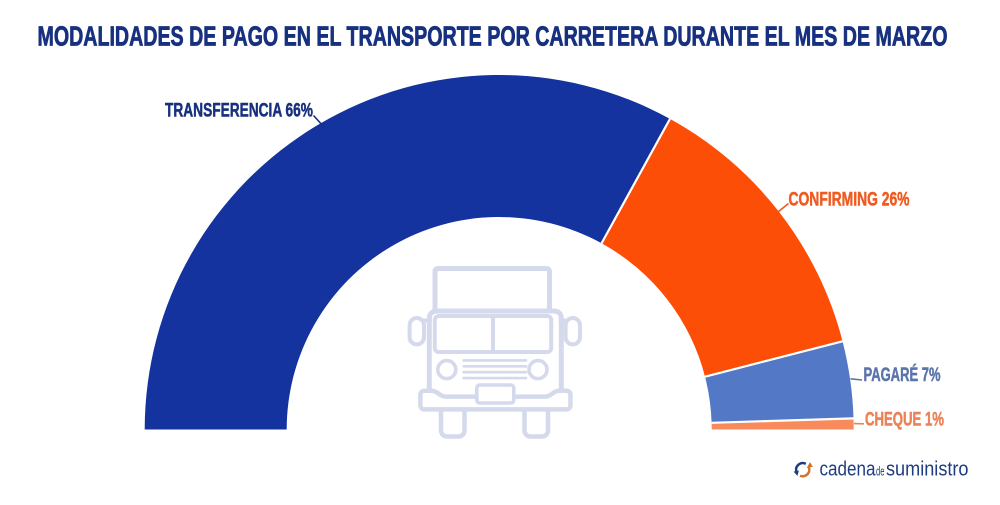 This screenshot has width=1000, height=505. Describe the element at coordinates (927, 470) in the screenshot. I see `svg-text: suministro` at that location.